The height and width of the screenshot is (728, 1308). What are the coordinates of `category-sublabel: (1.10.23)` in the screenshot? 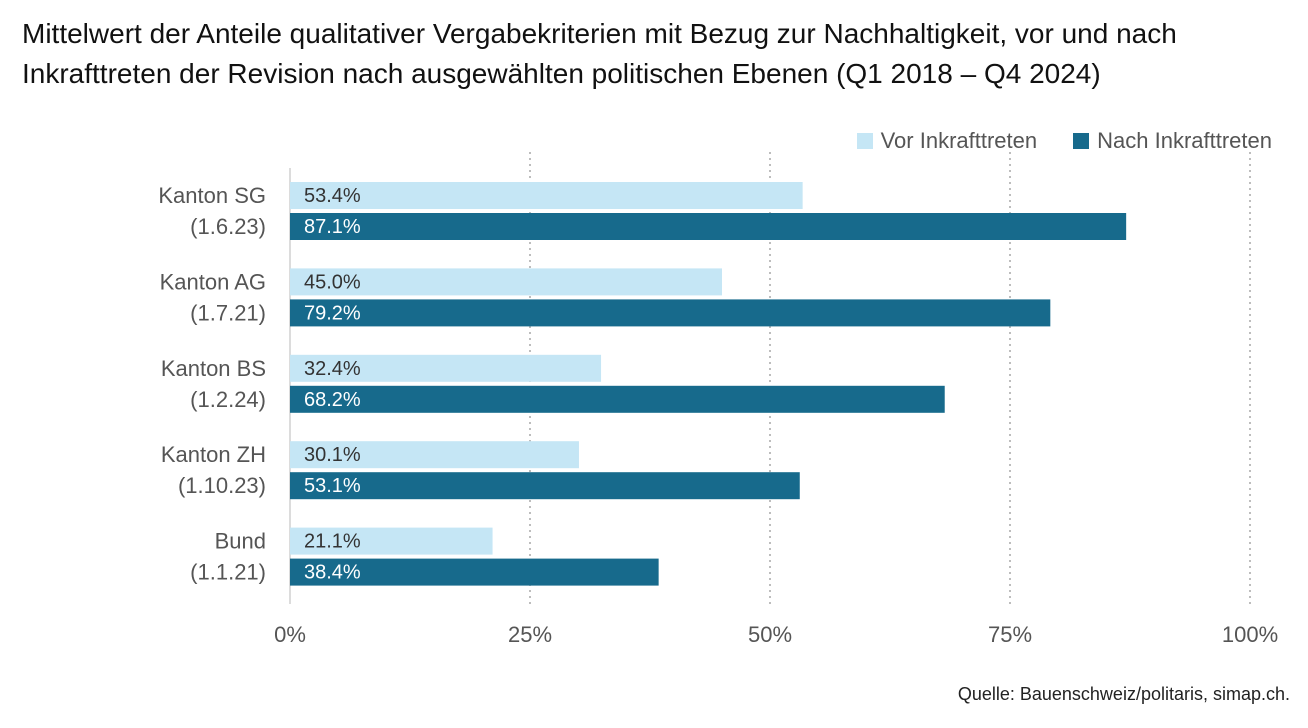 It's located at (222, 485).